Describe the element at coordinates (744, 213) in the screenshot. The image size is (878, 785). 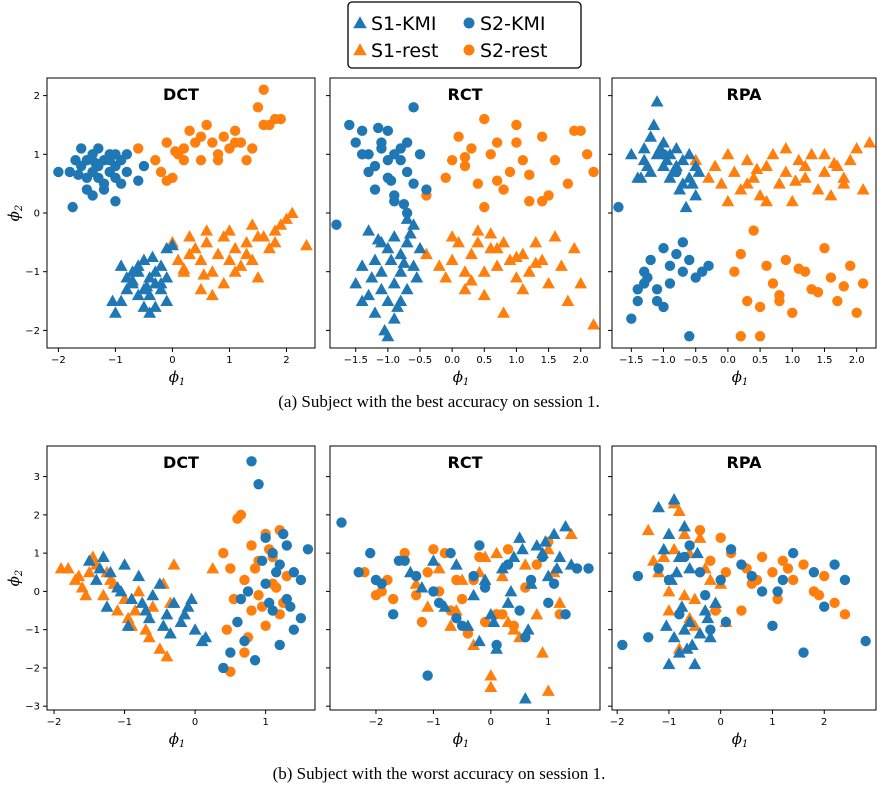
I see `plot-area` at that location.